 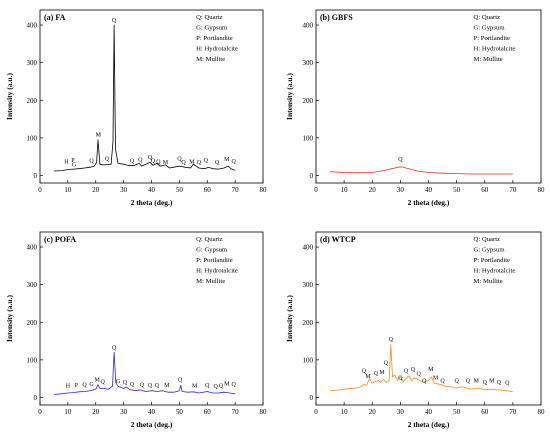 I want to click on panel-title: (b) GBFS, so click(x=336, y=17).